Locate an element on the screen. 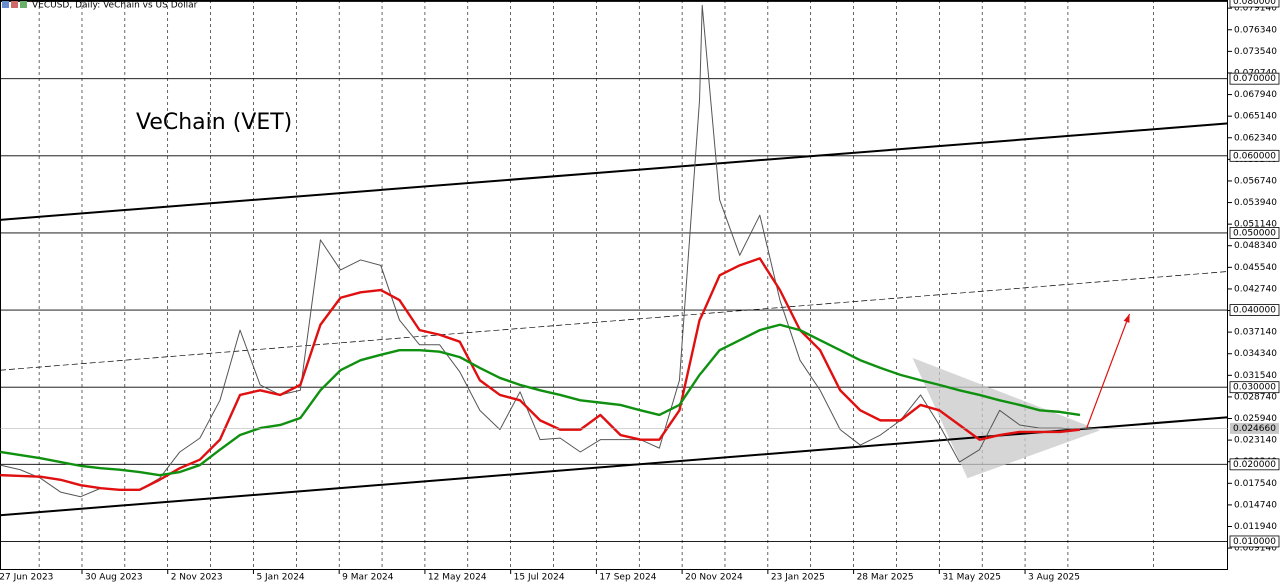 The width and height of the screenshot is (1280, 587). x-tick-label: 30 Aug 2023 is located at coordinates (114, 578).